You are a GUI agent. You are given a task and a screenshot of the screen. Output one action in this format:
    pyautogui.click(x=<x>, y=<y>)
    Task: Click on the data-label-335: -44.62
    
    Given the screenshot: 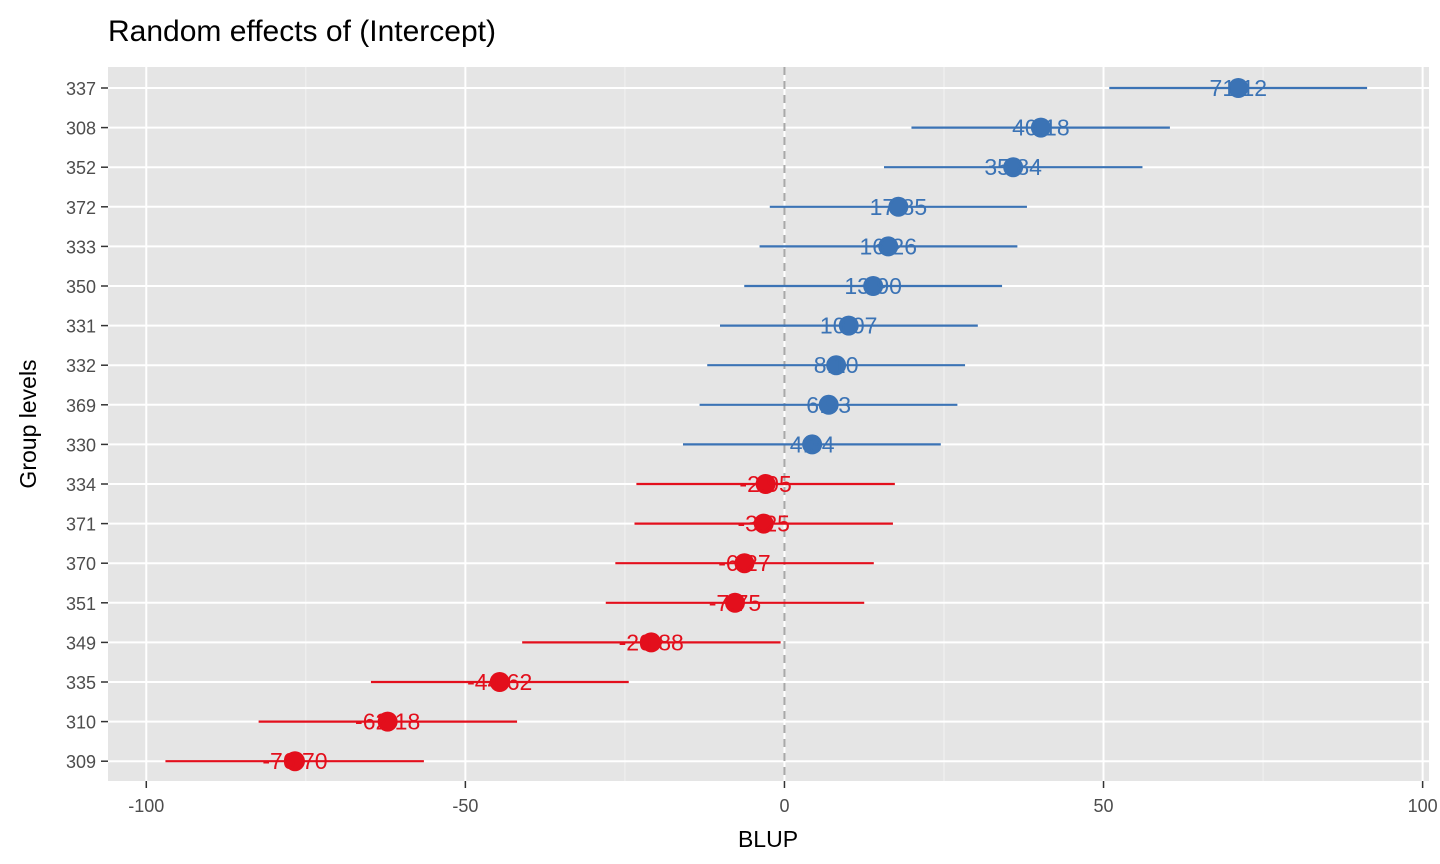 What is the action you would take?
    pyautogui.click(x=499, y=682)
    